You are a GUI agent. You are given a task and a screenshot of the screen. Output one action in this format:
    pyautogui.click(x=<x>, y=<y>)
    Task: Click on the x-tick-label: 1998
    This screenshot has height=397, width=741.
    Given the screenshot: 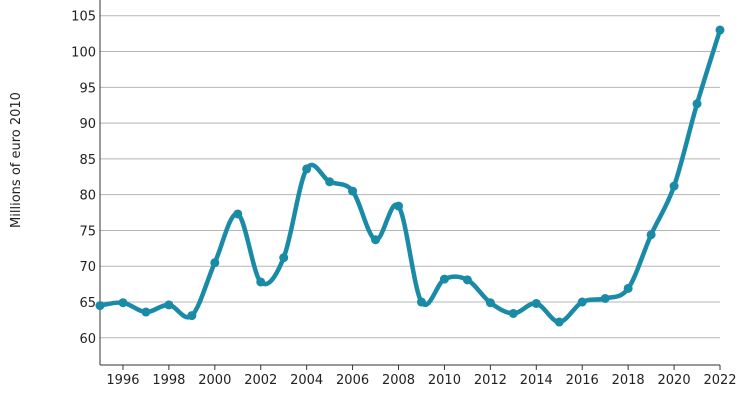 What is the action you would take?
    pyautogui.click(x=168, y=380)
    